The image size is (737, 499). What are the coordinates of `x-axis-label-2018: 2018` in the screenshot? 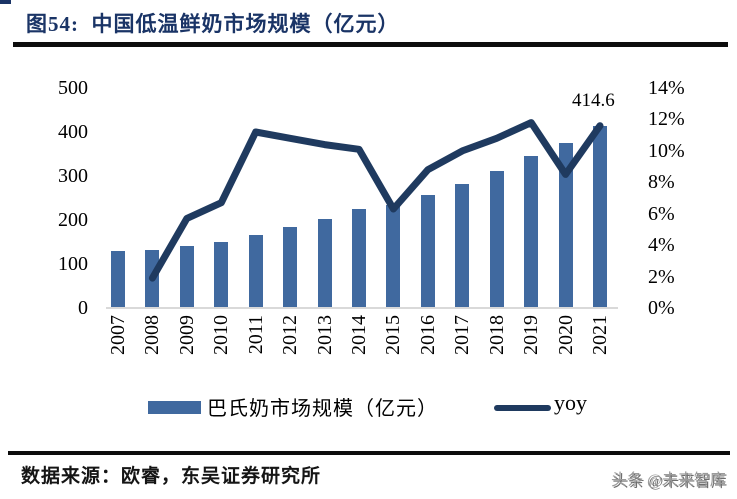 It's located at (496, 335).